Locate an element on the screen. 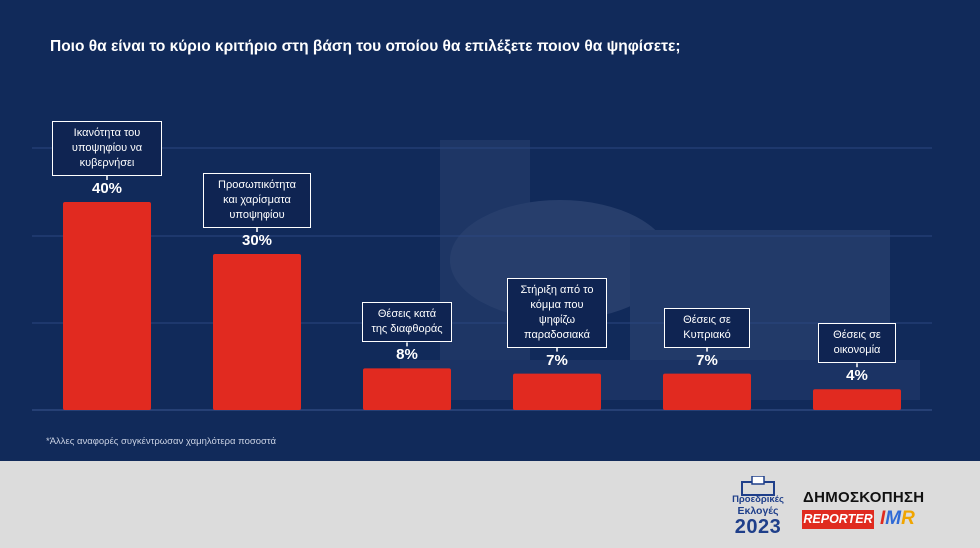  badge-year: 2023 is located at coordinates (758, 527).